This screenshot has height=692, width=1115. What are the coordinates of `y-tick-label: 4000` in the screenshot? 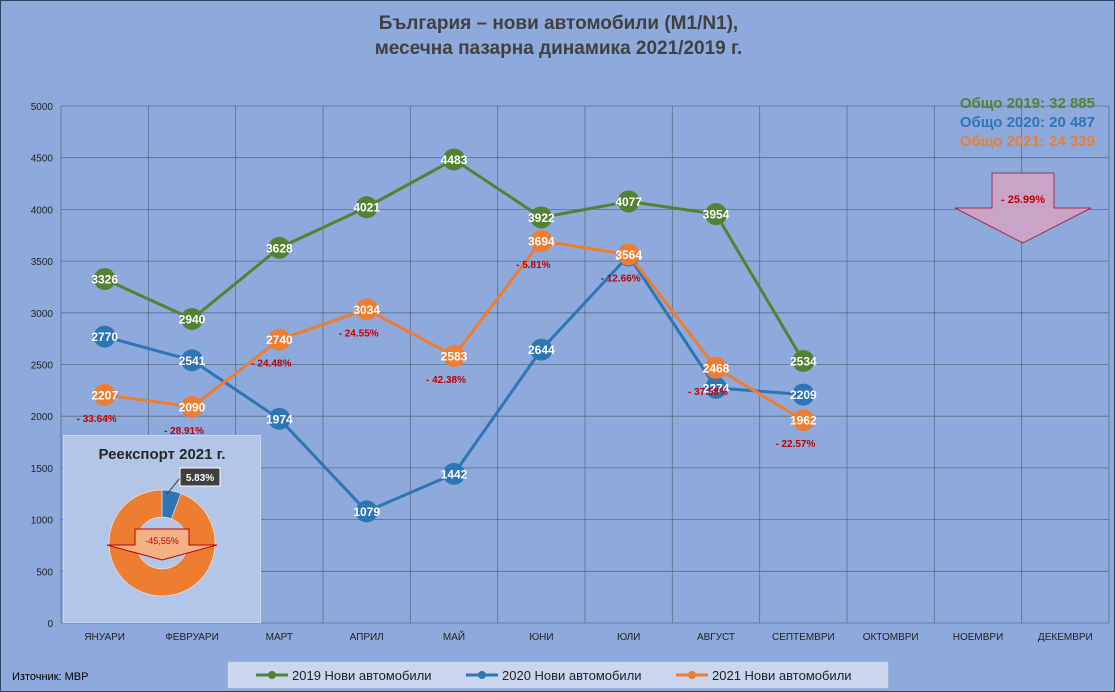 It's located at (42, 210).